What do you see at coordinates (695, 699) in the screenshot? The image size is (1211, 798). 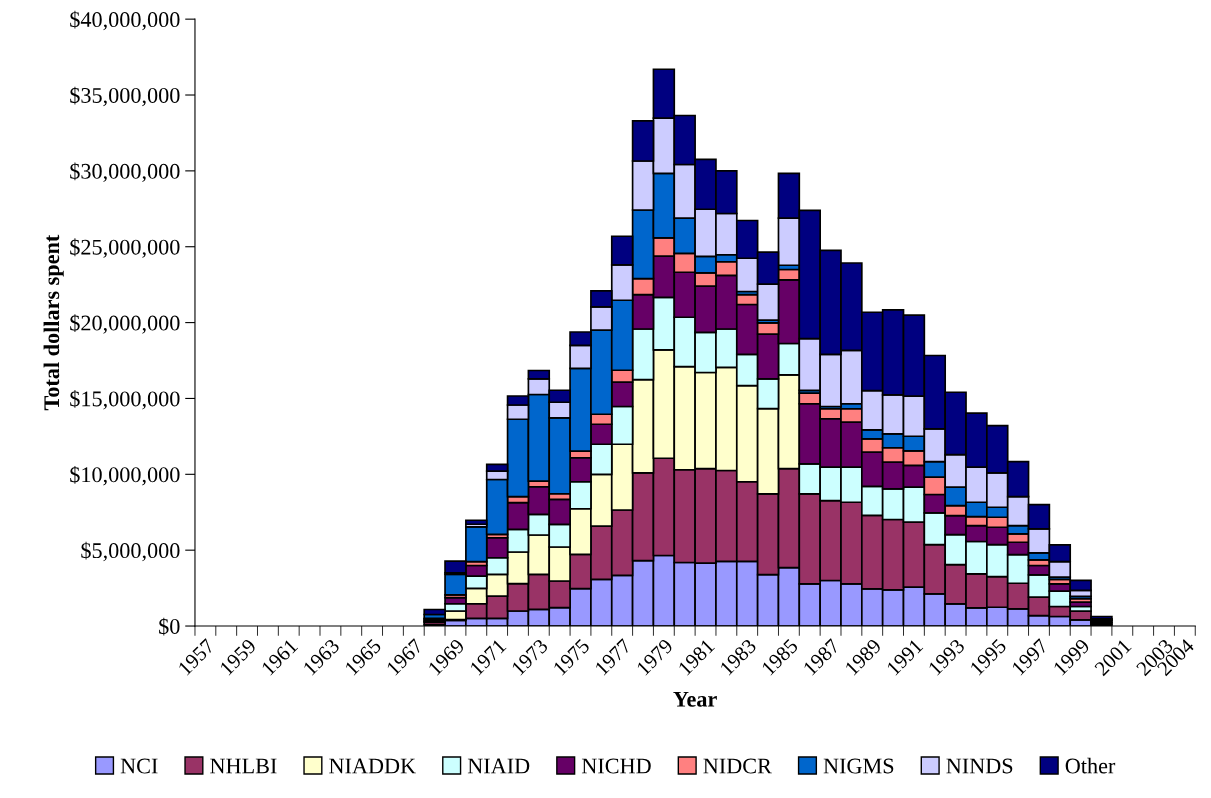 I see `x-axis-title: Year` at bounding box center [695, 699].